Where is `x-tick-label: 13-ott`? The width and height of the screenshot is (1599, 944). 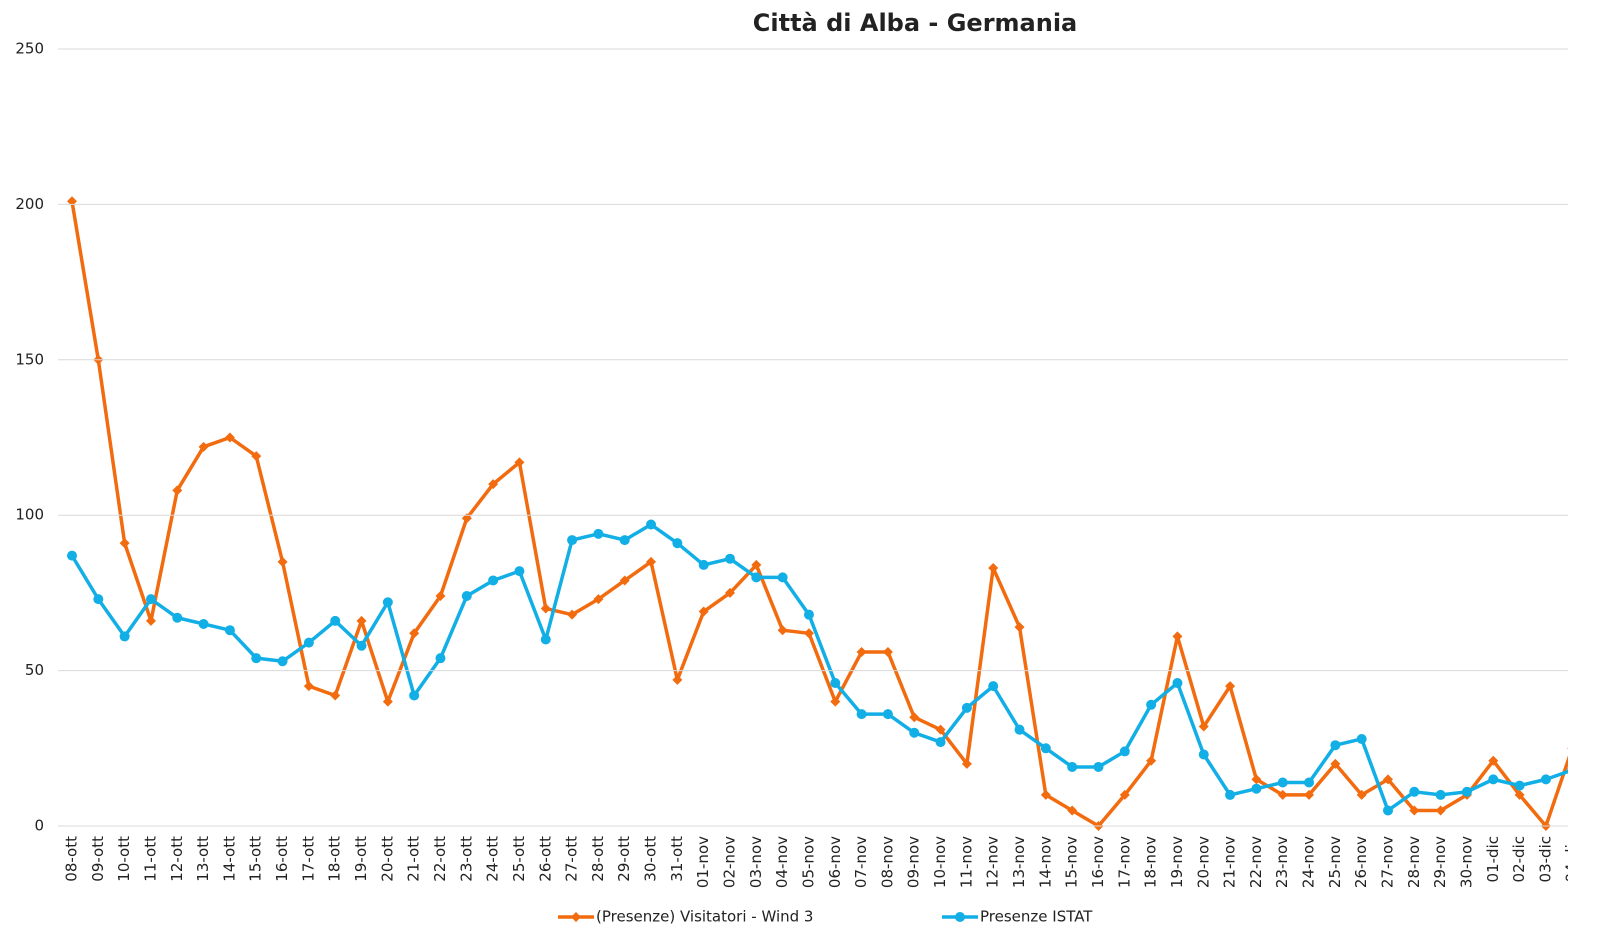 x-tick-label: 13-ott is located at coordinates (203, 859).